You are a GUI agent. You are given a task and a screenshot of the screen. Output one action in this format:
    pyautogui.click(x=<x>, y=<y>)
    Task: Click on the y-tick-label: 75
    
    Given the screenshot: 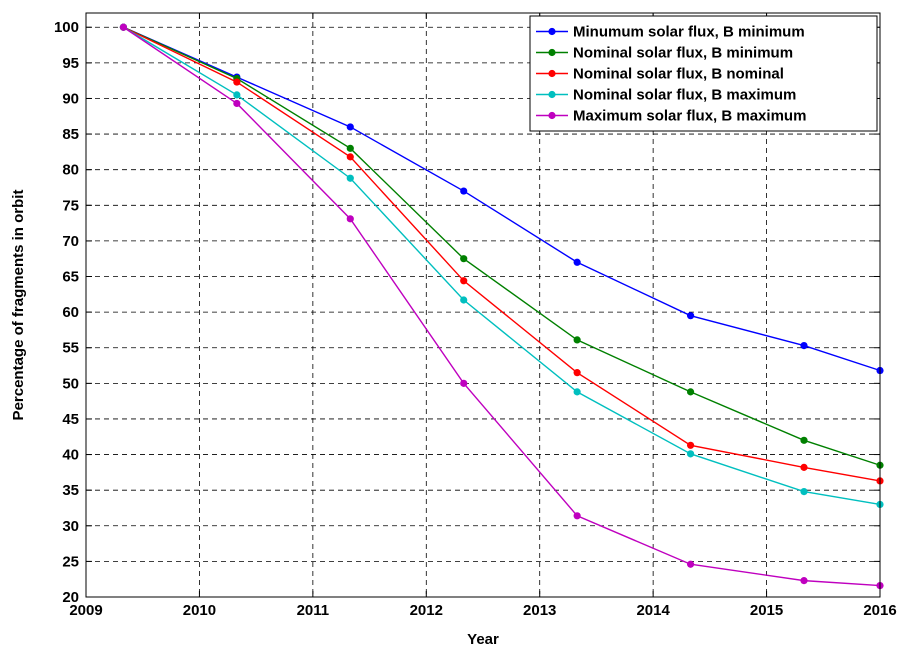 What is the action you would take?
    pyautogui.click(x=70, y=205)
    